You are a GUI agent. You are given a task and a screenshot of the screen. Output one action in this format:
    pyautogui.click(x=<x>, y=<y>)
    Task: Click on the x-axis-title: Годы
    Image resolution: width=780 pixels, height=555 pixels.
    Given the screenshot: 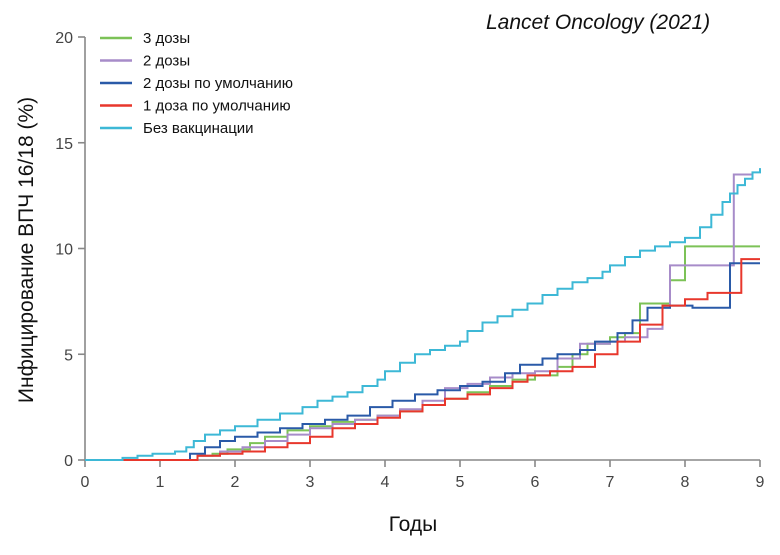 What is the action you would take?
    pyautogui.click(x=413, y=524)
    